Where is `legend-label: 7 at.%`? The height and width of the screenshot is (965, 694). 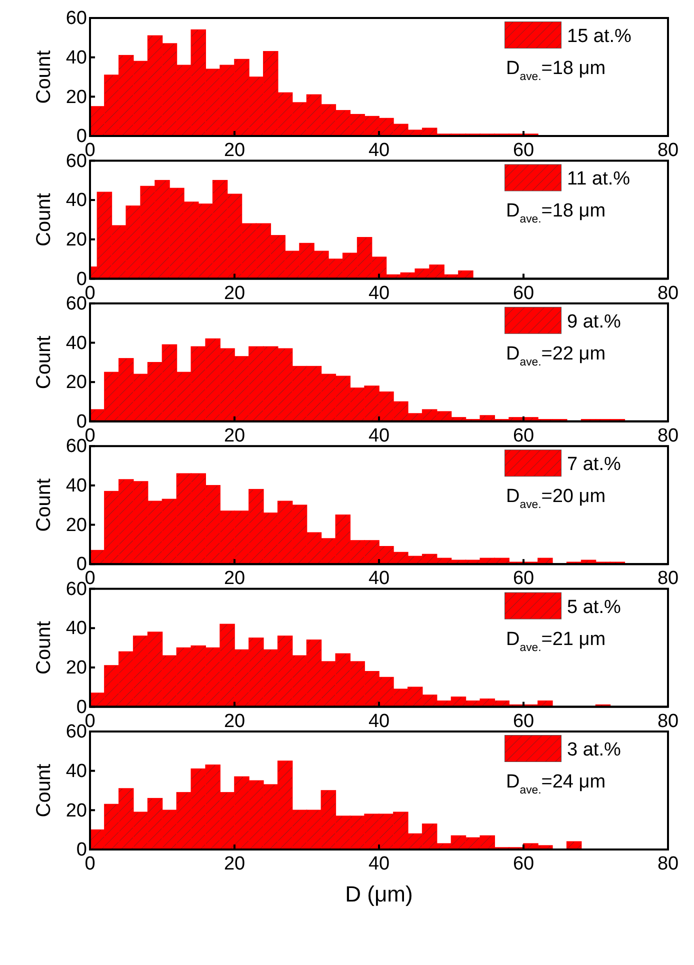 legend-label: 7 at.% is located at coordinates (594, 465).